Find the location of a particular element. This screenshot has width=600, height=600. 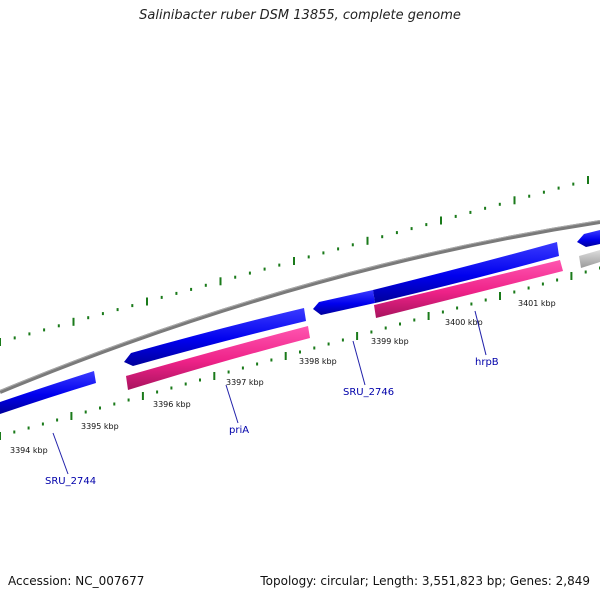

gene-label-pria: priA is located at coordinates (239, 430).